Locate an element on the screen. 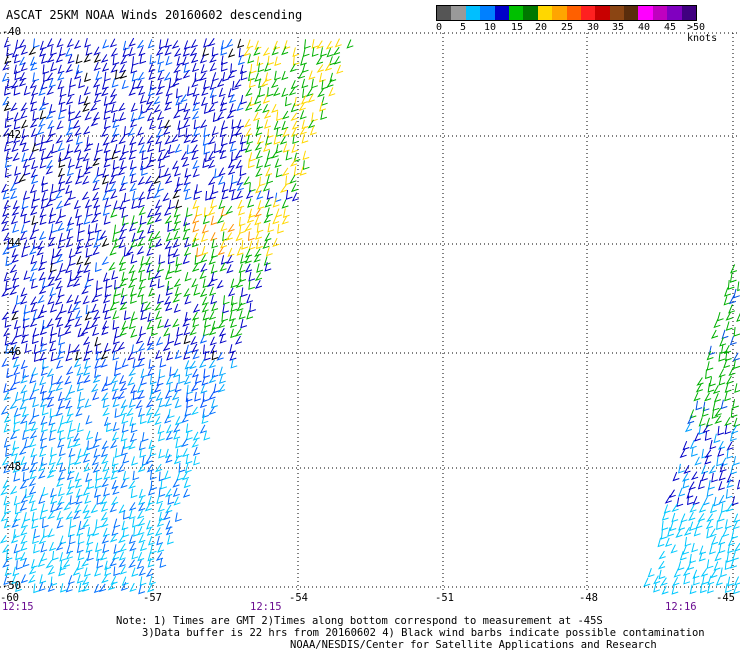  legend-swatch is located at coordinates (588, 13).